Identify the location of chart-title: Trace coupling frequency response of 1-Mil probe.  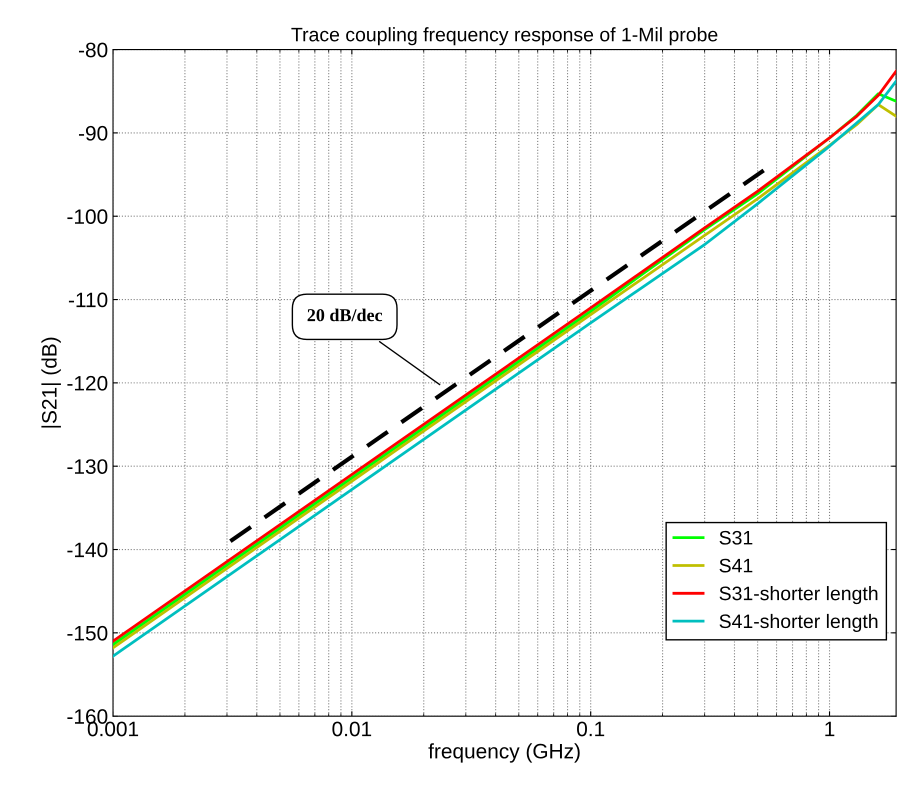
(504, 36).